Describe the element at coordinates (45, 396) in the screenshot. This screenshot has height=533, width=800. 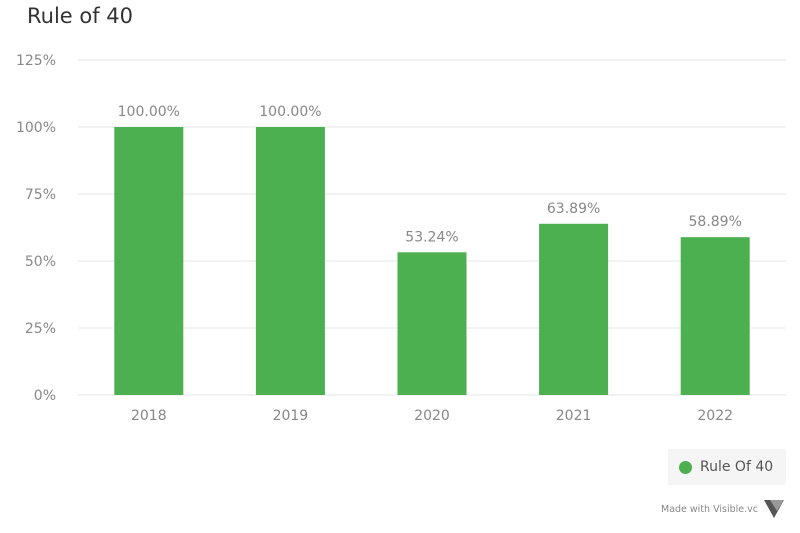
I see `y-tick-label: 0%` at that location.